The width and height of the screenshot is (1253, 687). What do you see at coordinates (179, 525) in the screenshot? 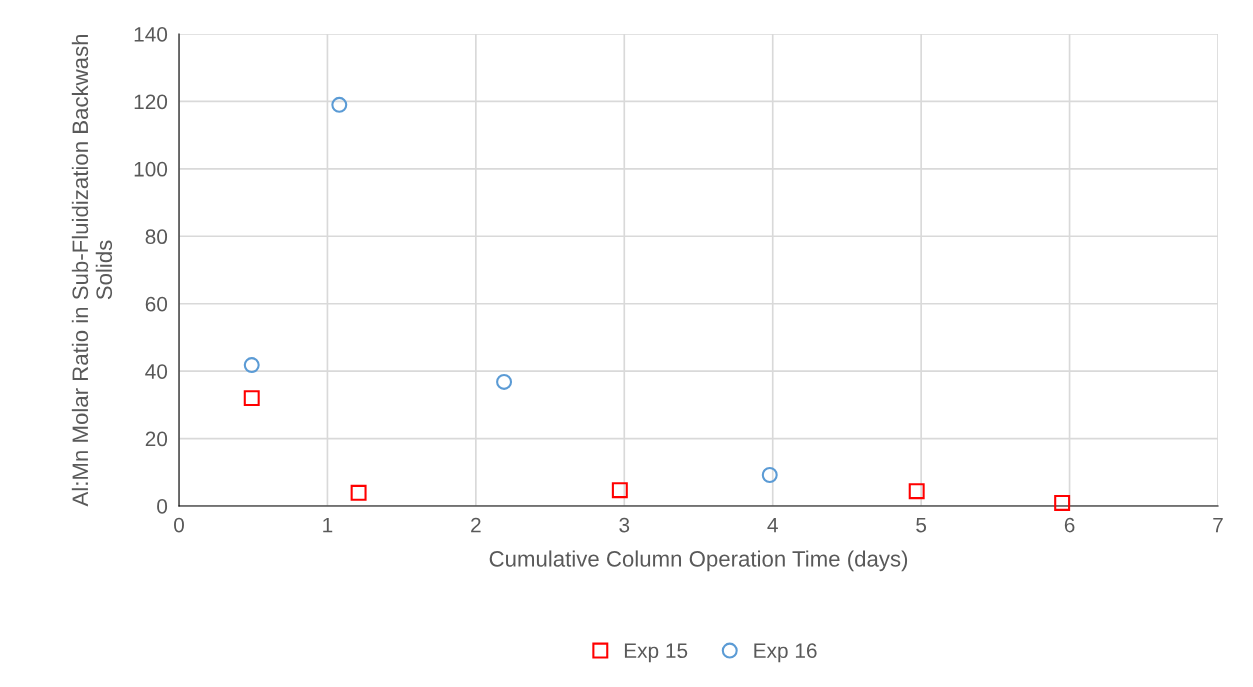
I see `x-tick-label: 0` at bounding box center [179, 525].